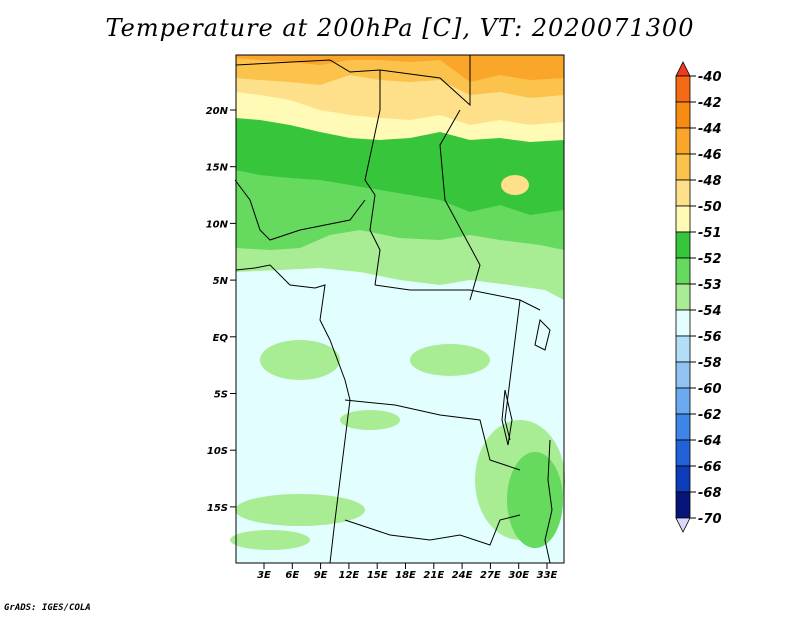  I want to click on lon-label: 9E, so click(321, 575).